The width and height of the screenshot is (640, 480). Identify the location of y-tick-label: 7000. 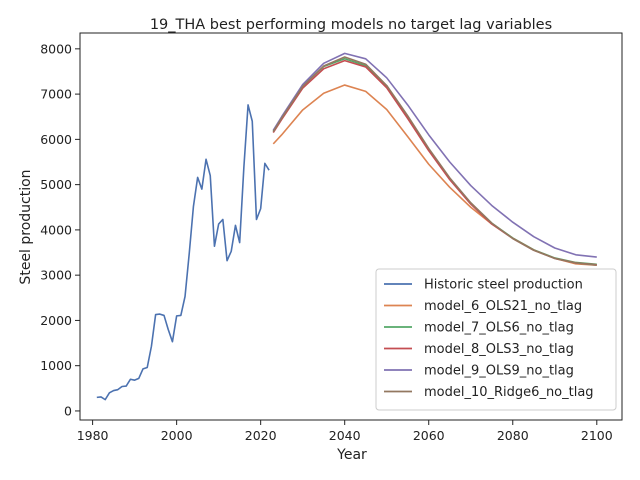
(56, 94).